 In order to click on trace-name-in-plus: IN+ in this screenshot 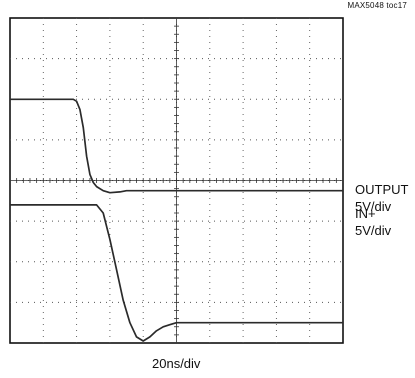, I will do `click(365, 214)`.